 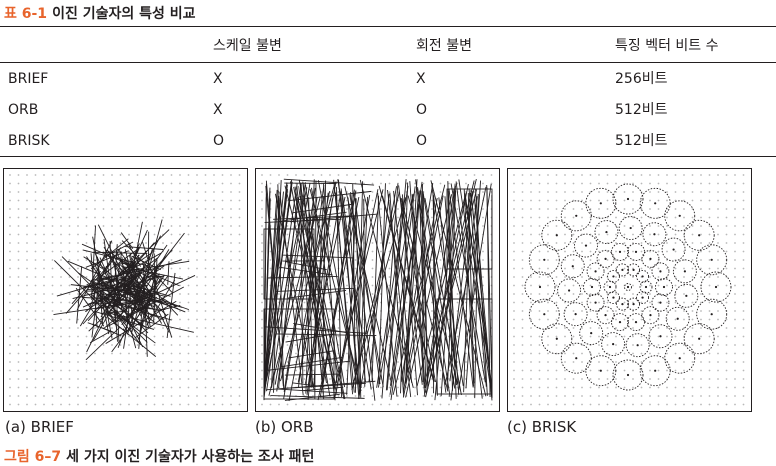 What do you see at coordinates (422, 141) in the screenshot?
I see `row-brisk-rotation: O` at bounding box center [422, 141].